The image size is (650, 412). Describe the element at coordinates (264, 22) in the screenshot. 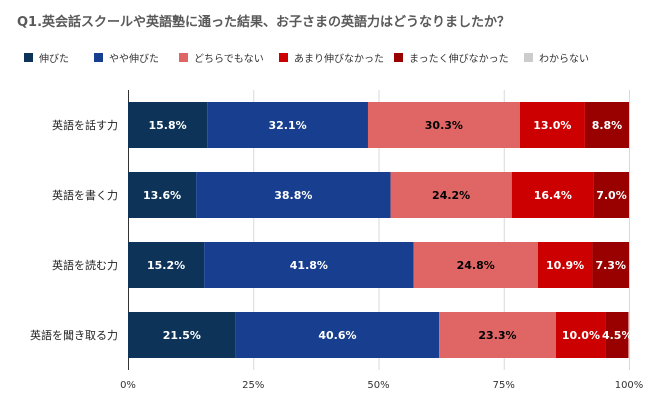

I see `chart-title: Q1.英会話スクールや英語塾に通った結果、お子さまの英語力はどうなりましたか？` at that location.